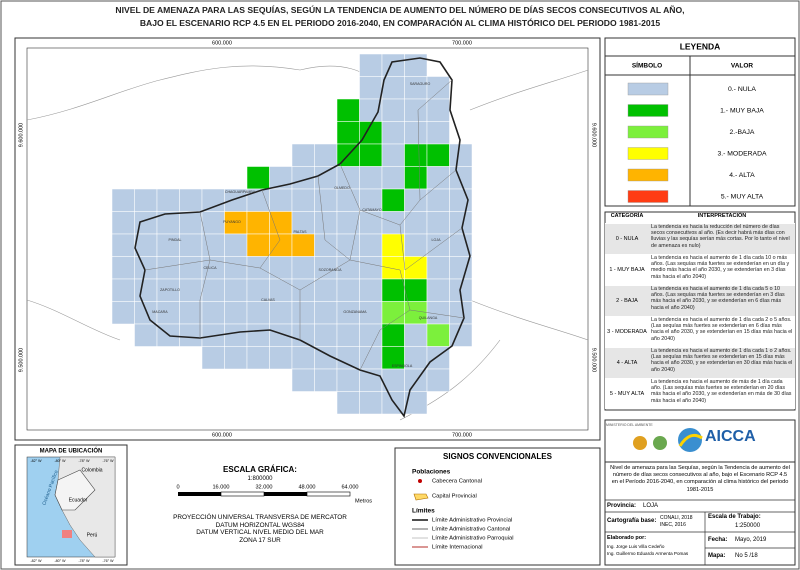  I want to click on place-label: ESPINDOLA, so click(402, 366).